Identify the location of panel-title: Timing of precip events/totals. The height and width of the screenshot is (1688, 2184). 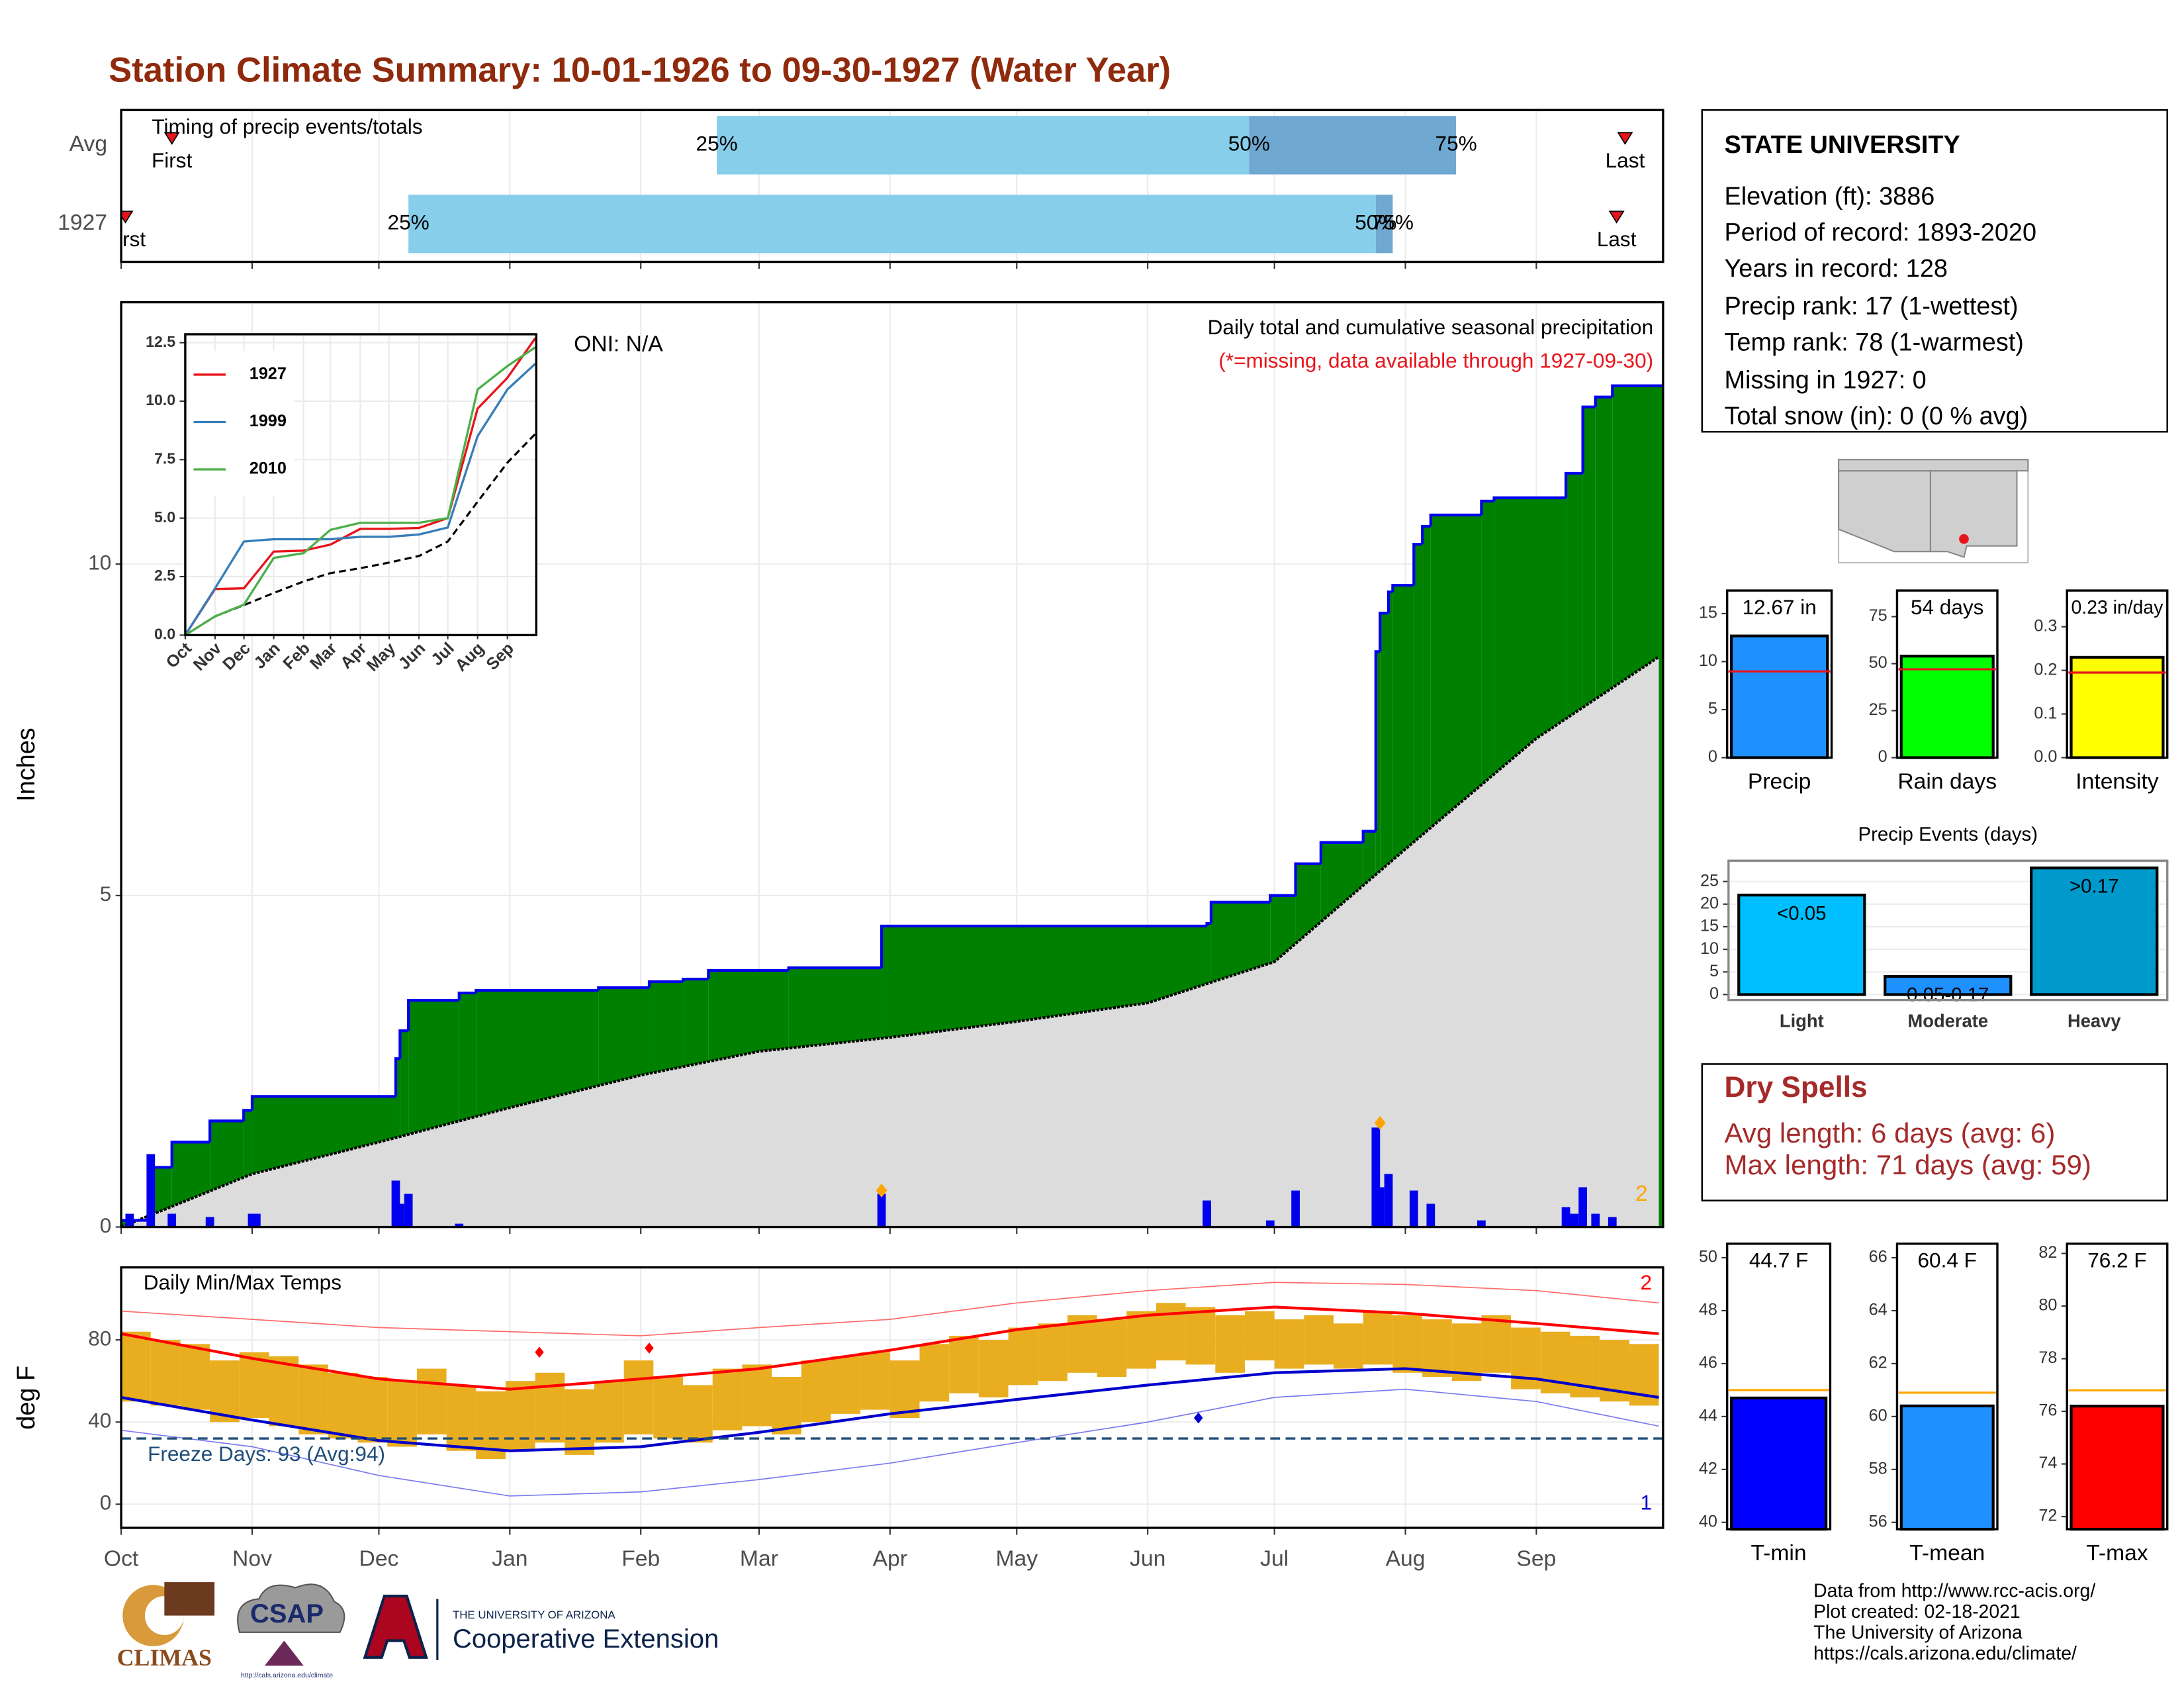
(287, 126).